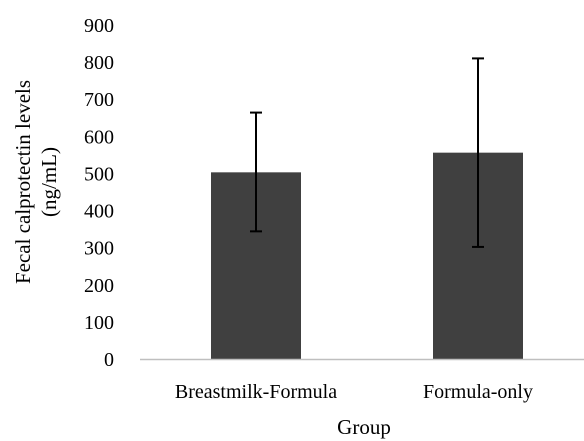 The height and width of the screenshot is (441, 584). Describe the element at coordinates (99, 174) in the screenshot. I see `y-tick-label: 500` at that location.